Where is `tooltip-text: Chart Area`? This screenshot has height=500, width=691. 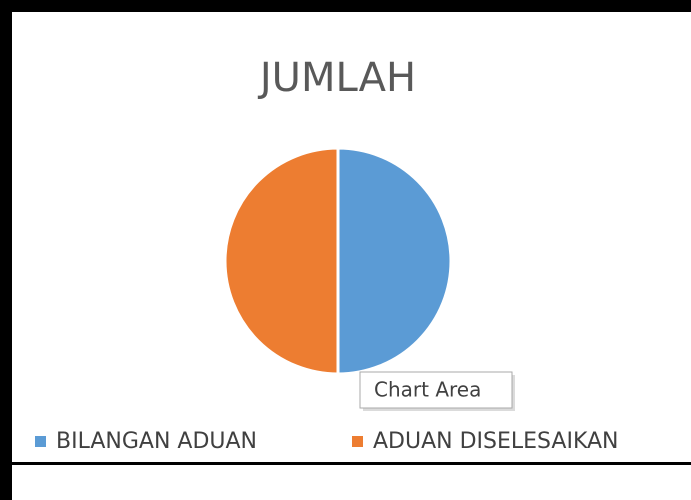 tooltip-text: Chart Area is located at coordinates (427, 390).